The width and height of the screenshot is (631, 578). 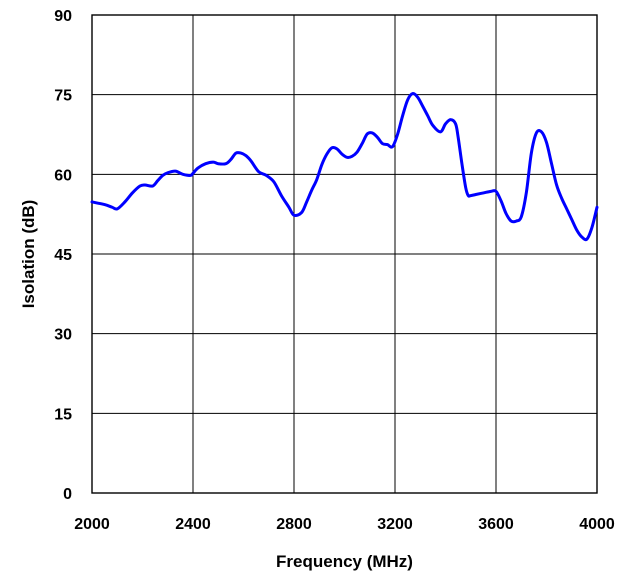 I want to click on x-tick-label: 3600, so click(x=496, y=524).